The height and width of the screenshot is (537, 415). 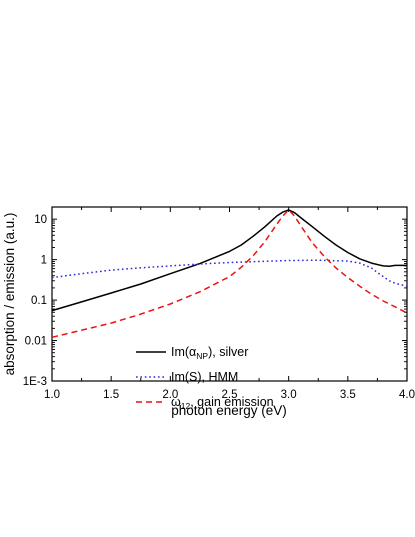 What do you see at coordinates (222, 403) in the screenshot?
I see `legend-label-3: ω12, gain emission` at bounding box center [222, 403].